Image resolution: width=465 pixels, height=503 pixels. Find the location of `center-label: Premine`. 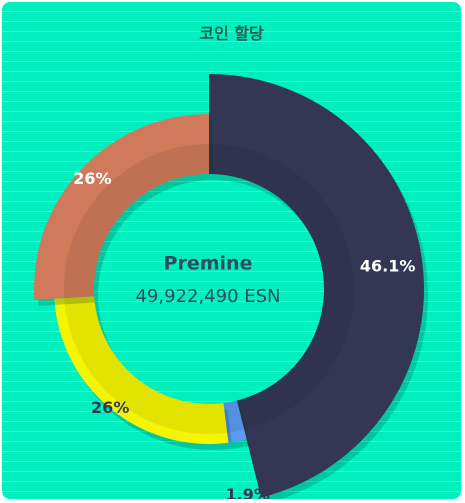

center-label: Premine is located at coordinates (208, 264).